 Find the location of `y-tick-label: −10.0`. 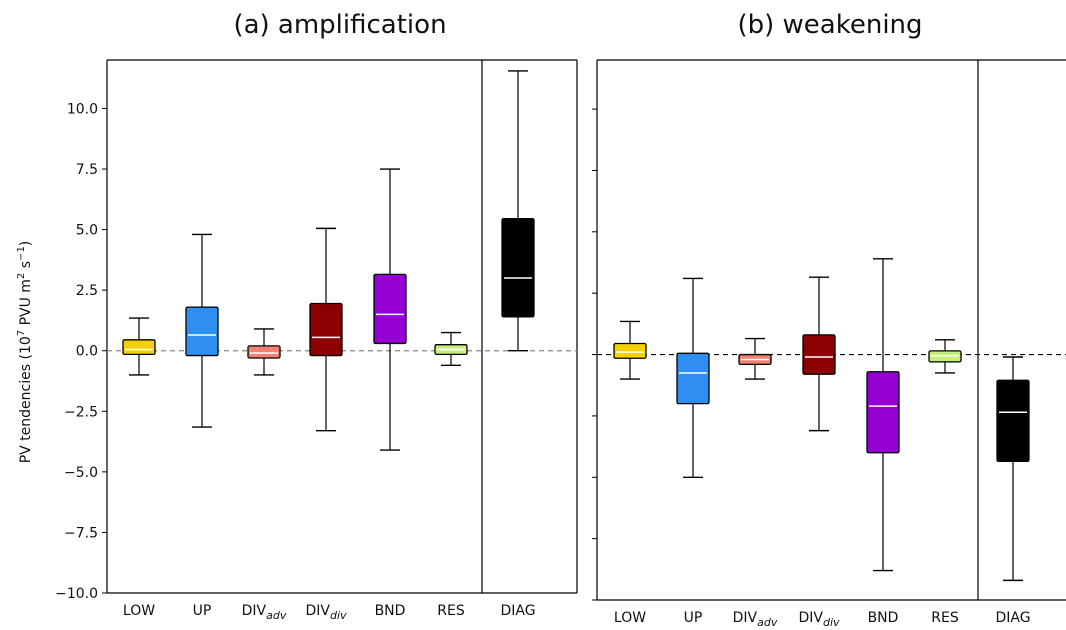

y-tick-label: −10.0 is located at coordinates (76, 594).